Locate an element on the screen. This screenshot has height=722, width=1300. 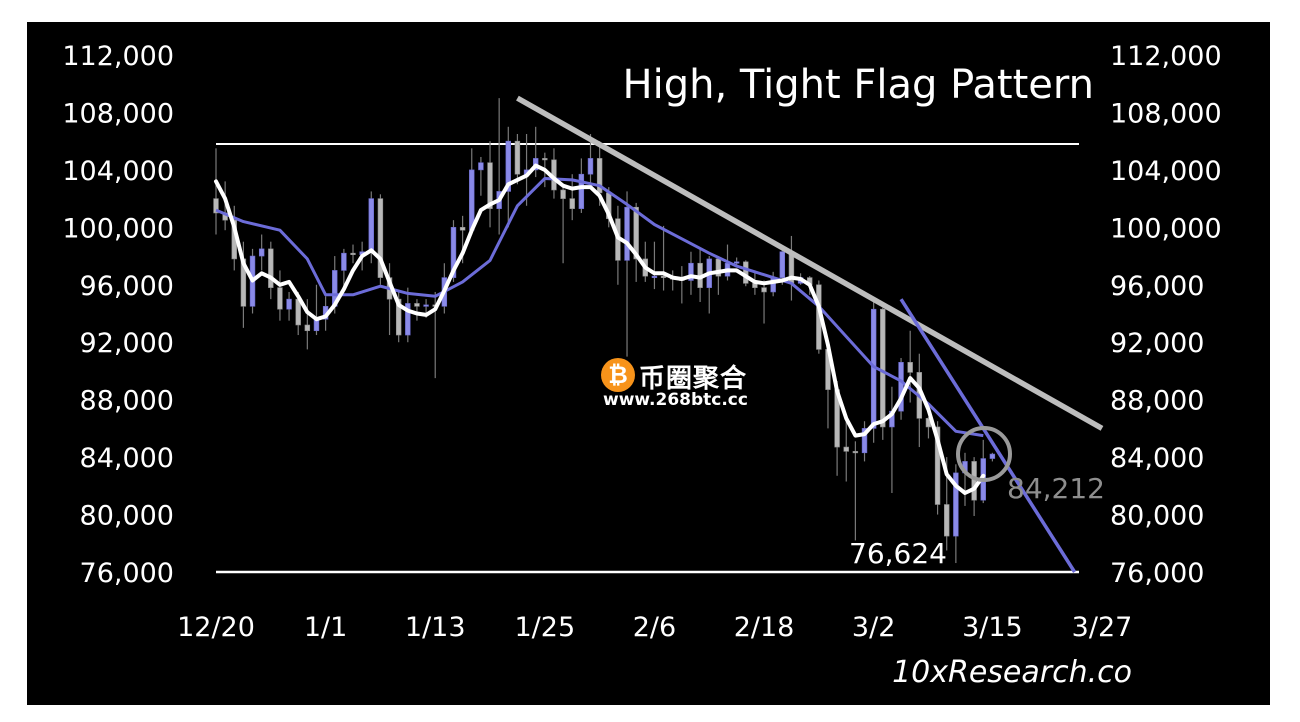
y-tick-label-left: 96,000 is located at coordinates (127, 286).